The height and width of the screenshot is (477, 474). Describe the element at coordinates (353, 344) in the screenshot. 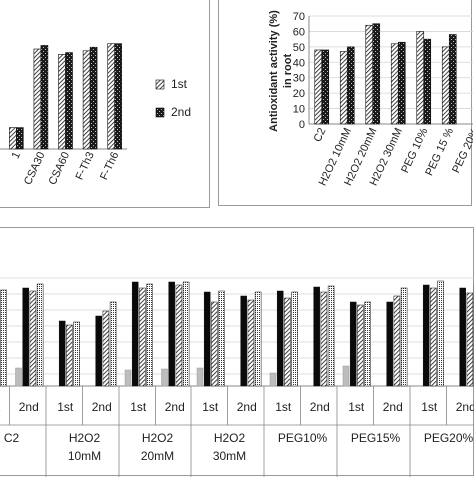

I see `bar-PEG15%-1st-1` at that location.